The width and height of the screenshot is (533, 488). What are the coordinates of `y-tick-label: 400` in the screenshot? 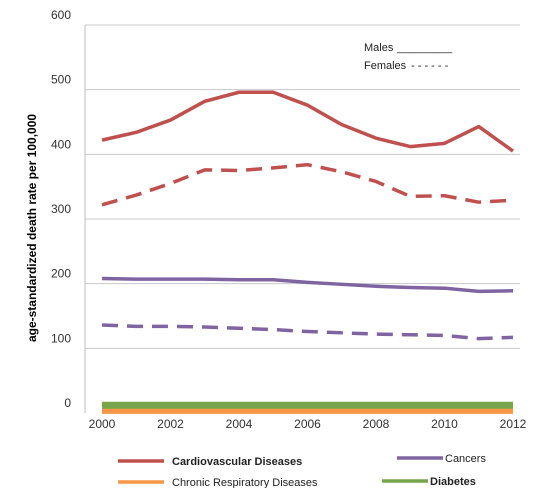 It's located at (61, 144).